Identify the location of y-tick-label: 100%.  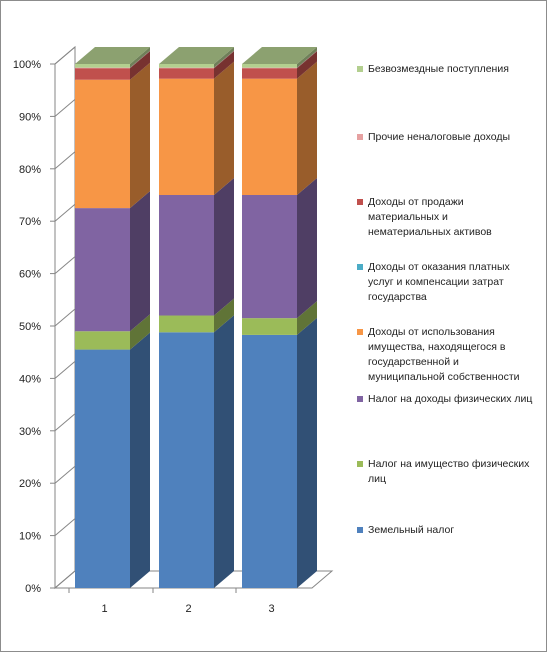
(27, 65).